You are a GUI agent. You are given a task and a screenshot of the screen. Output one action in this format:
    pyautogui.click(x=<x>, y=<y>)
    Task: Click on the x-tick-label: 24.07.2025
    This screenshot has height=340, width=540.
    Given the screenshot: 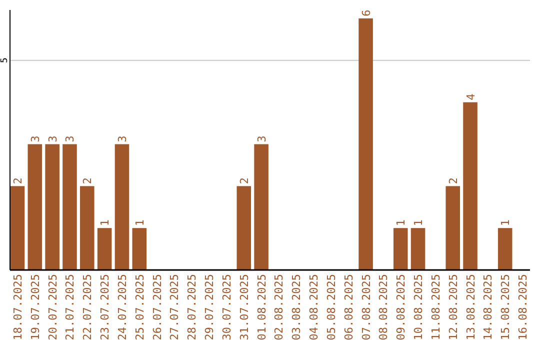 What is the action you would take?
    pyautogui.click(x=122, y=307)
    